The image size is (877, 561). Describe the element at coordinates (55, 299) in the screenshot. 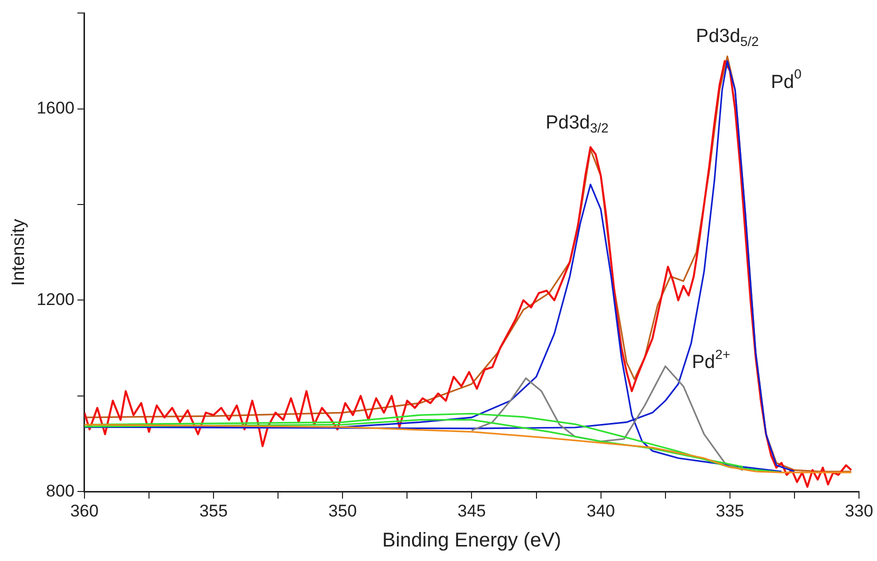

I see `y-tick-label: 1200` at that location.